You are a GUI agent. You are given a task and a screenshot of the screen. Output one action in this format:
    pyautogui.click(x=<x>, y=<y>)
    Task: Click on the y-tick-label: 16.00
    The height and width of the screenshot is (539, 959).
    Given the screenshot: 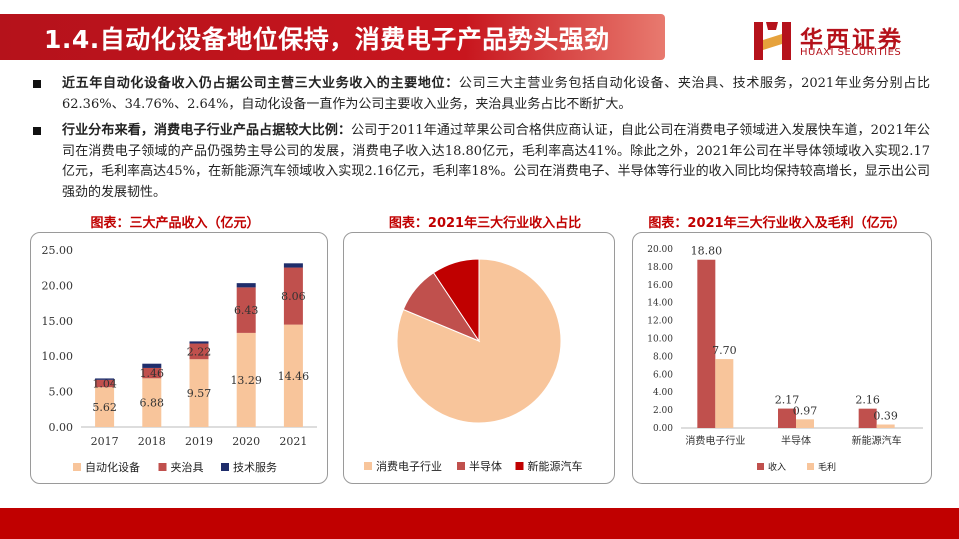 What is the action you would take?
    pyautogui.click(x=660, y=286)
    